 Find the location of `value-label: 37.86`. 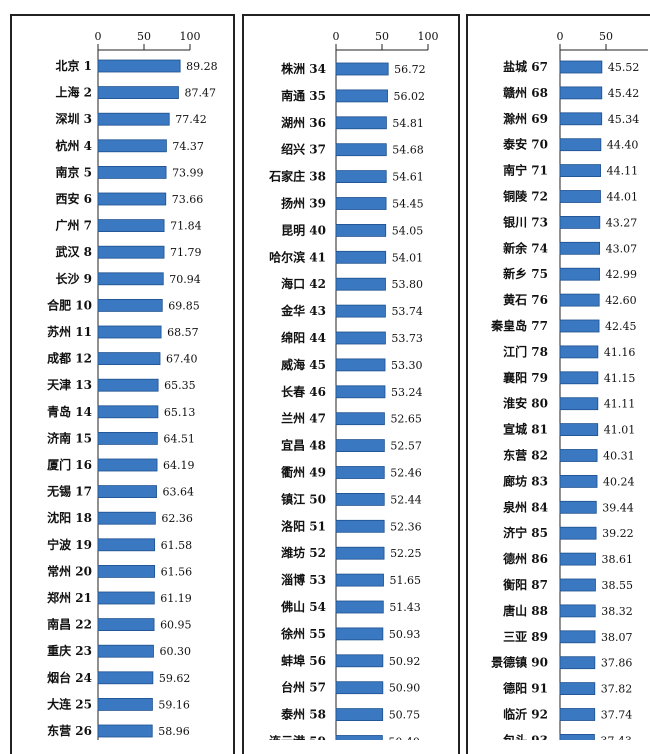

value-label: 37.86 is located at coordinates (617, 663).